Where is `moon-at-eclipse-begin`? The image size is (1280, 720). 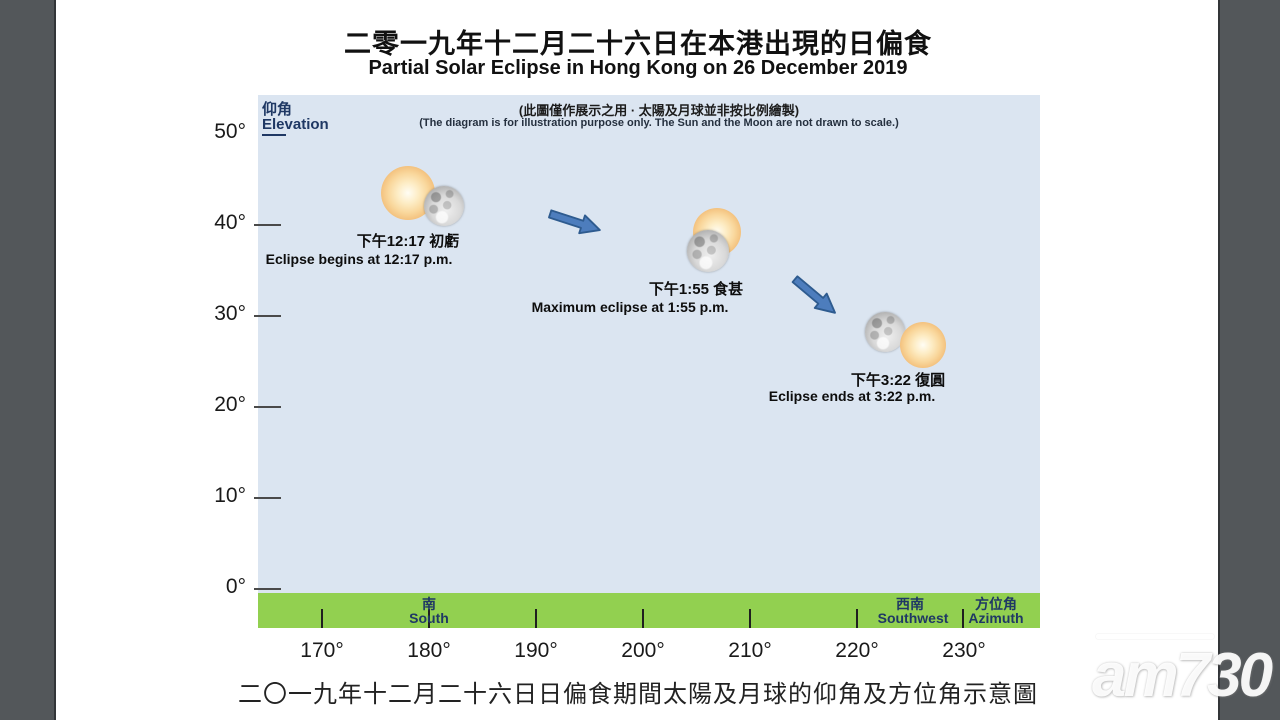 moon-at-eclipse-begin is located at coordinates (444, 206).